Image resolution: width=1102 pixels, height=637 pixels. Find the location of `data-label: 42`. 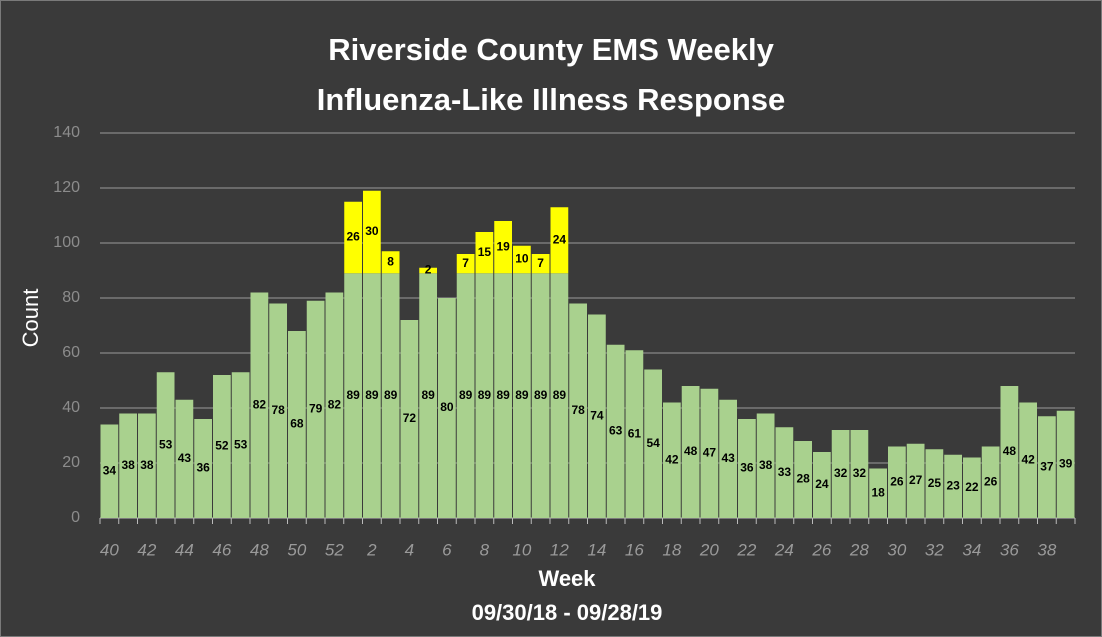

data-label: 42 is located at coordinates (1028, 459).